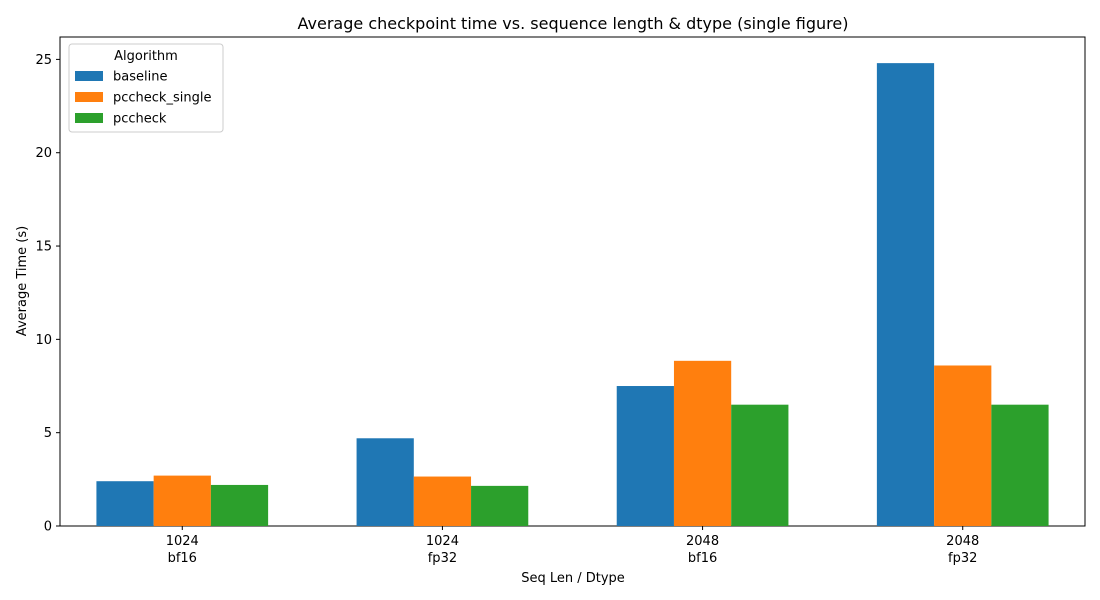  I want to click on y-axis-label: Average Time (s), so click(22, 281).